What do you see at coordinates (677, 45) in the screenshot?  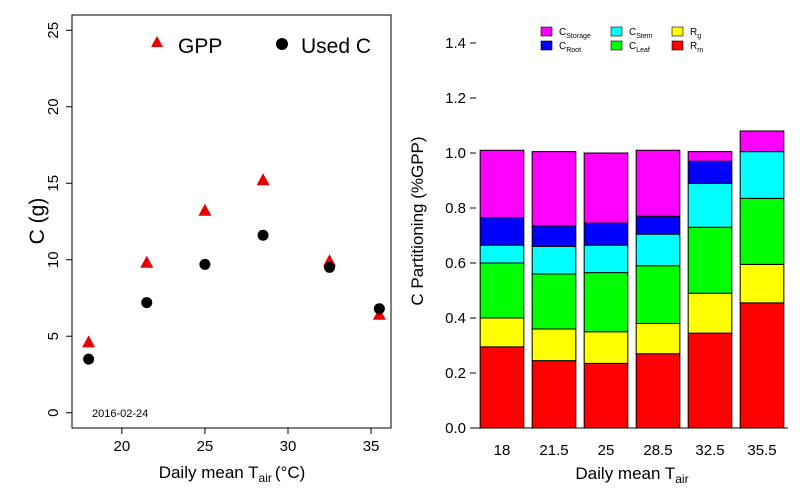 I see `legend-swatch-rm` at bounding box center [677, 45].